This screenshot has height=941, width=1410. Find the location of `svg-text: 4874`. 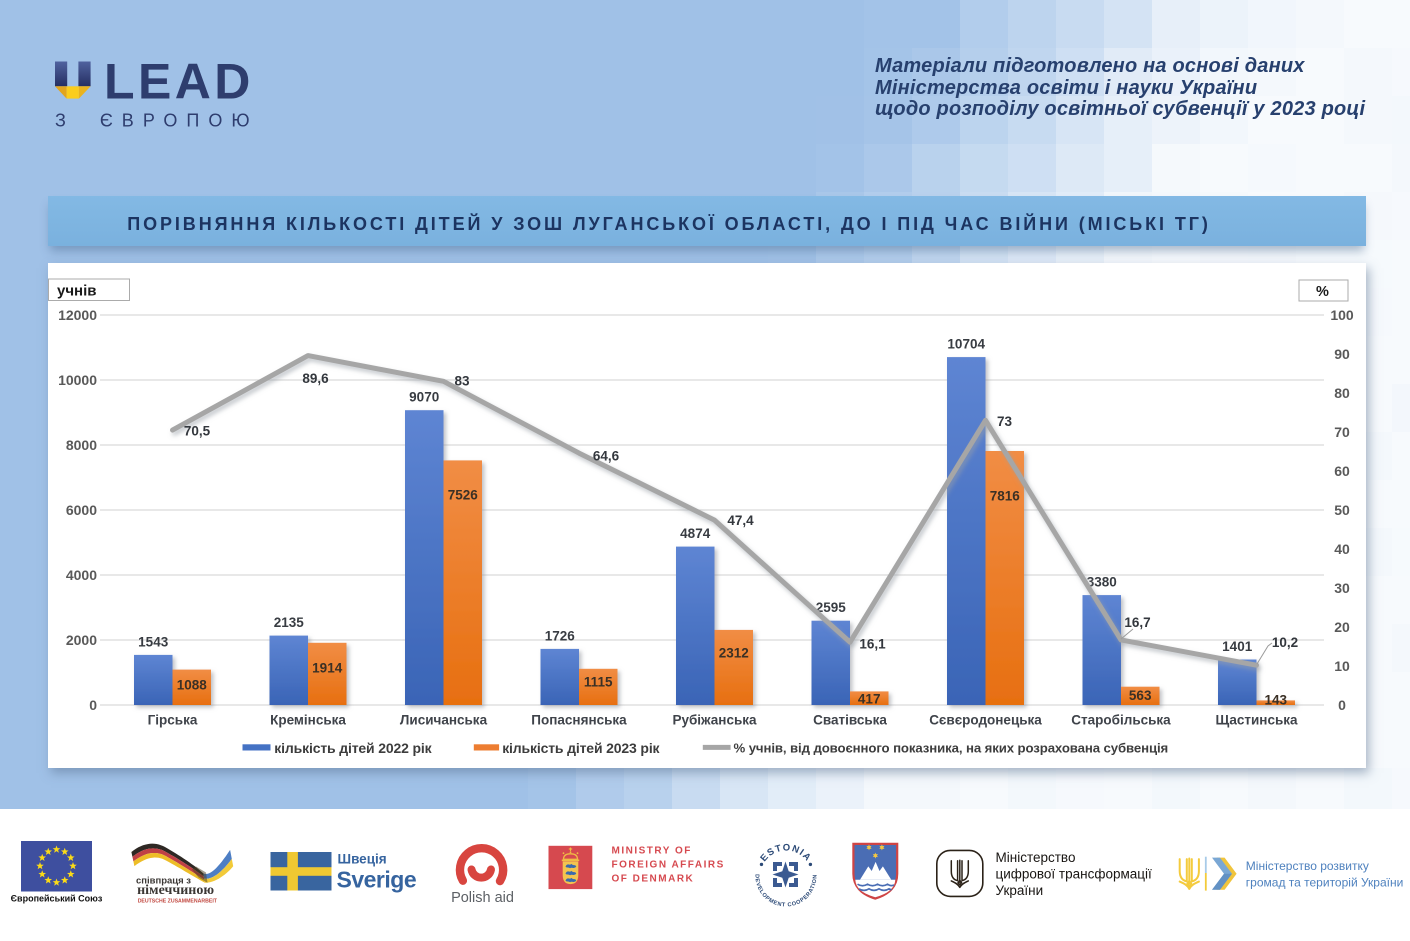

svg-text: 4874 is located at coordinates (695, 533).